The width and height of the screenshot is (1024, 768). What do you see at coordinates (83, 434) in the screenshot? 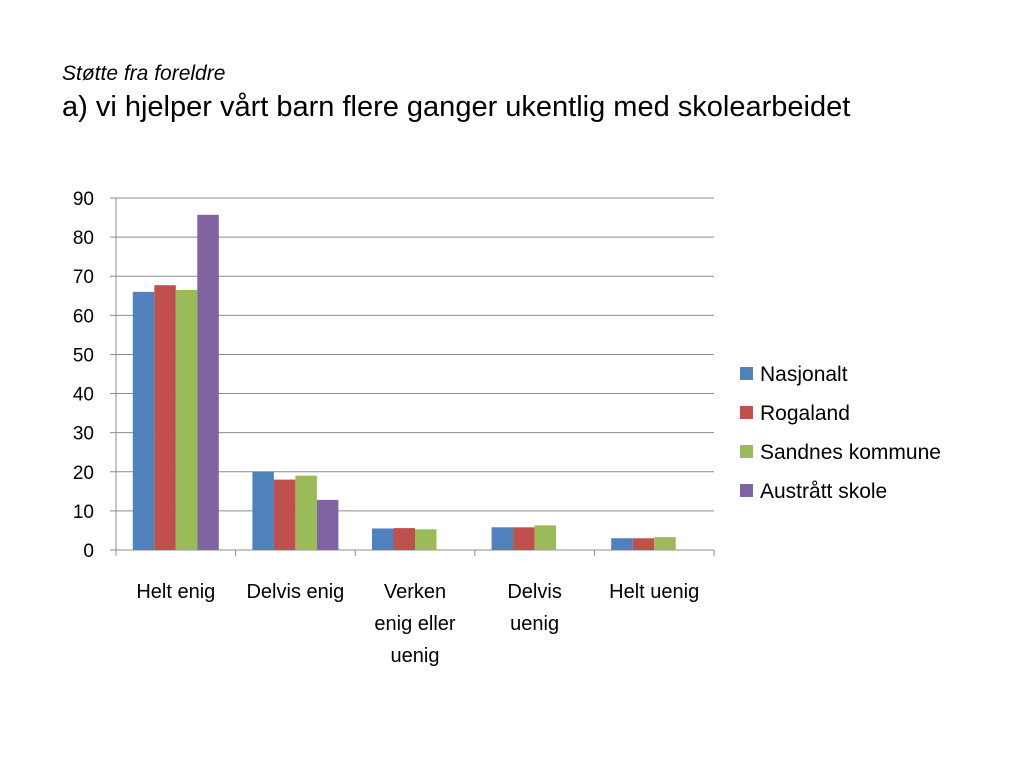
I see `y-tick-label: 30` at bounding box center [83, 434].